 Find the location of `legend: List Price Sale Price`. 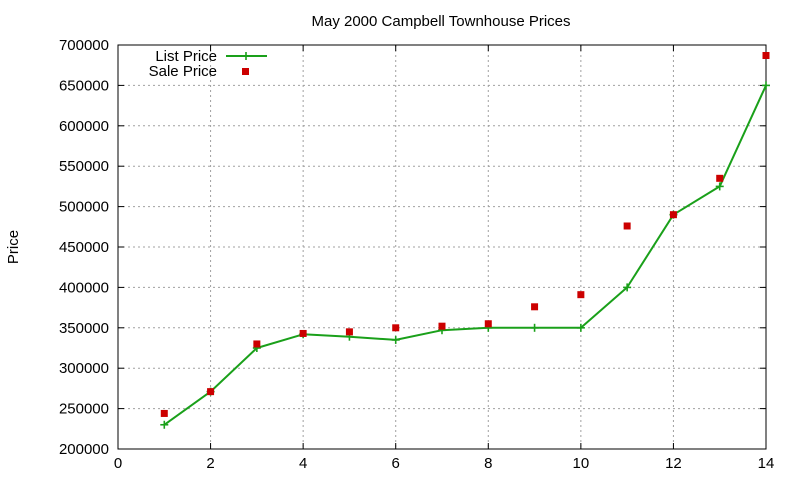

legend: List Price Sale Price is located at coordinates (208, 64).